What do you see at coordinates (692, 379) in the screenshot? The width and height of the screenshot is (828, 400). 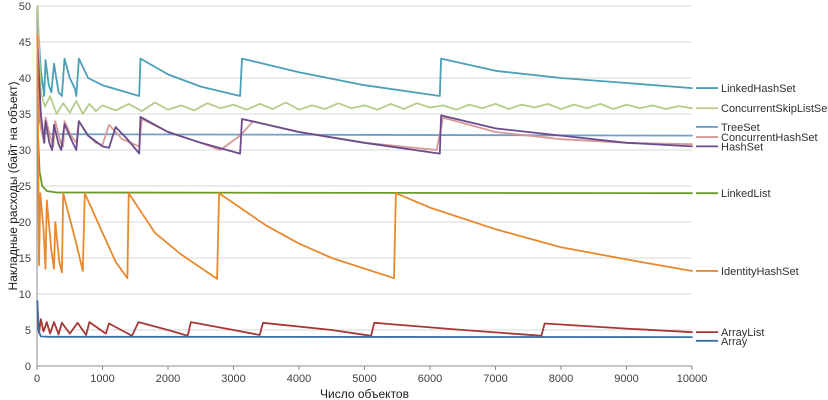 I see `x-tick-label: 10000` at bounding box center [692, 379].